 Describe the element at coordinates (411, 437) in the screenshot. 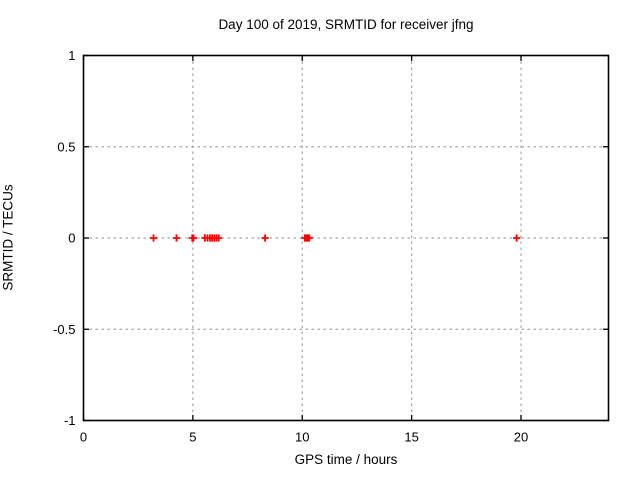

I see `x-tick-label: 15` at that location.